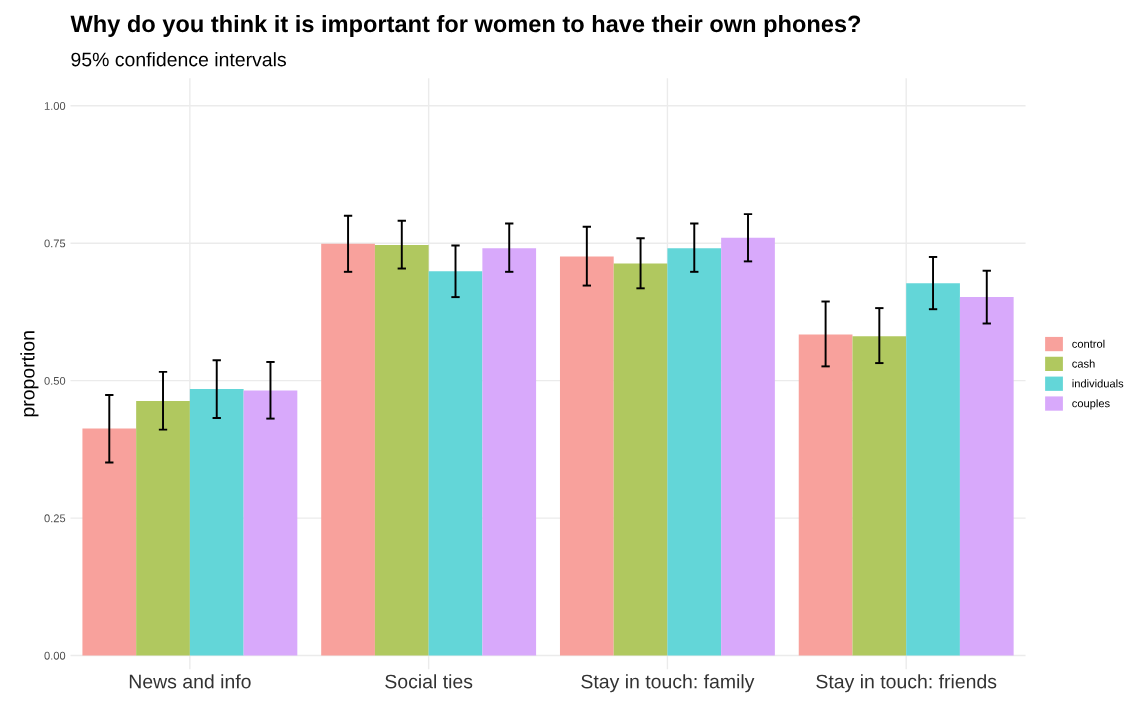  I want to click on y-axis-title: proportion, so click(29, 374).